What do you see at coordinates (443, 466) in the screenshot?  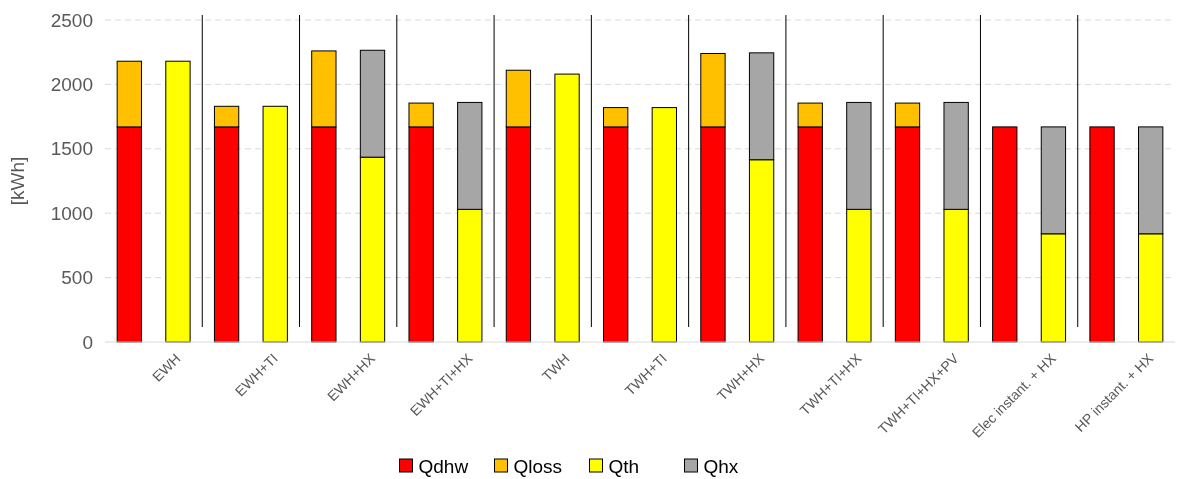 I see `legend-label: Qdhw` at bounding box center [443, 466].